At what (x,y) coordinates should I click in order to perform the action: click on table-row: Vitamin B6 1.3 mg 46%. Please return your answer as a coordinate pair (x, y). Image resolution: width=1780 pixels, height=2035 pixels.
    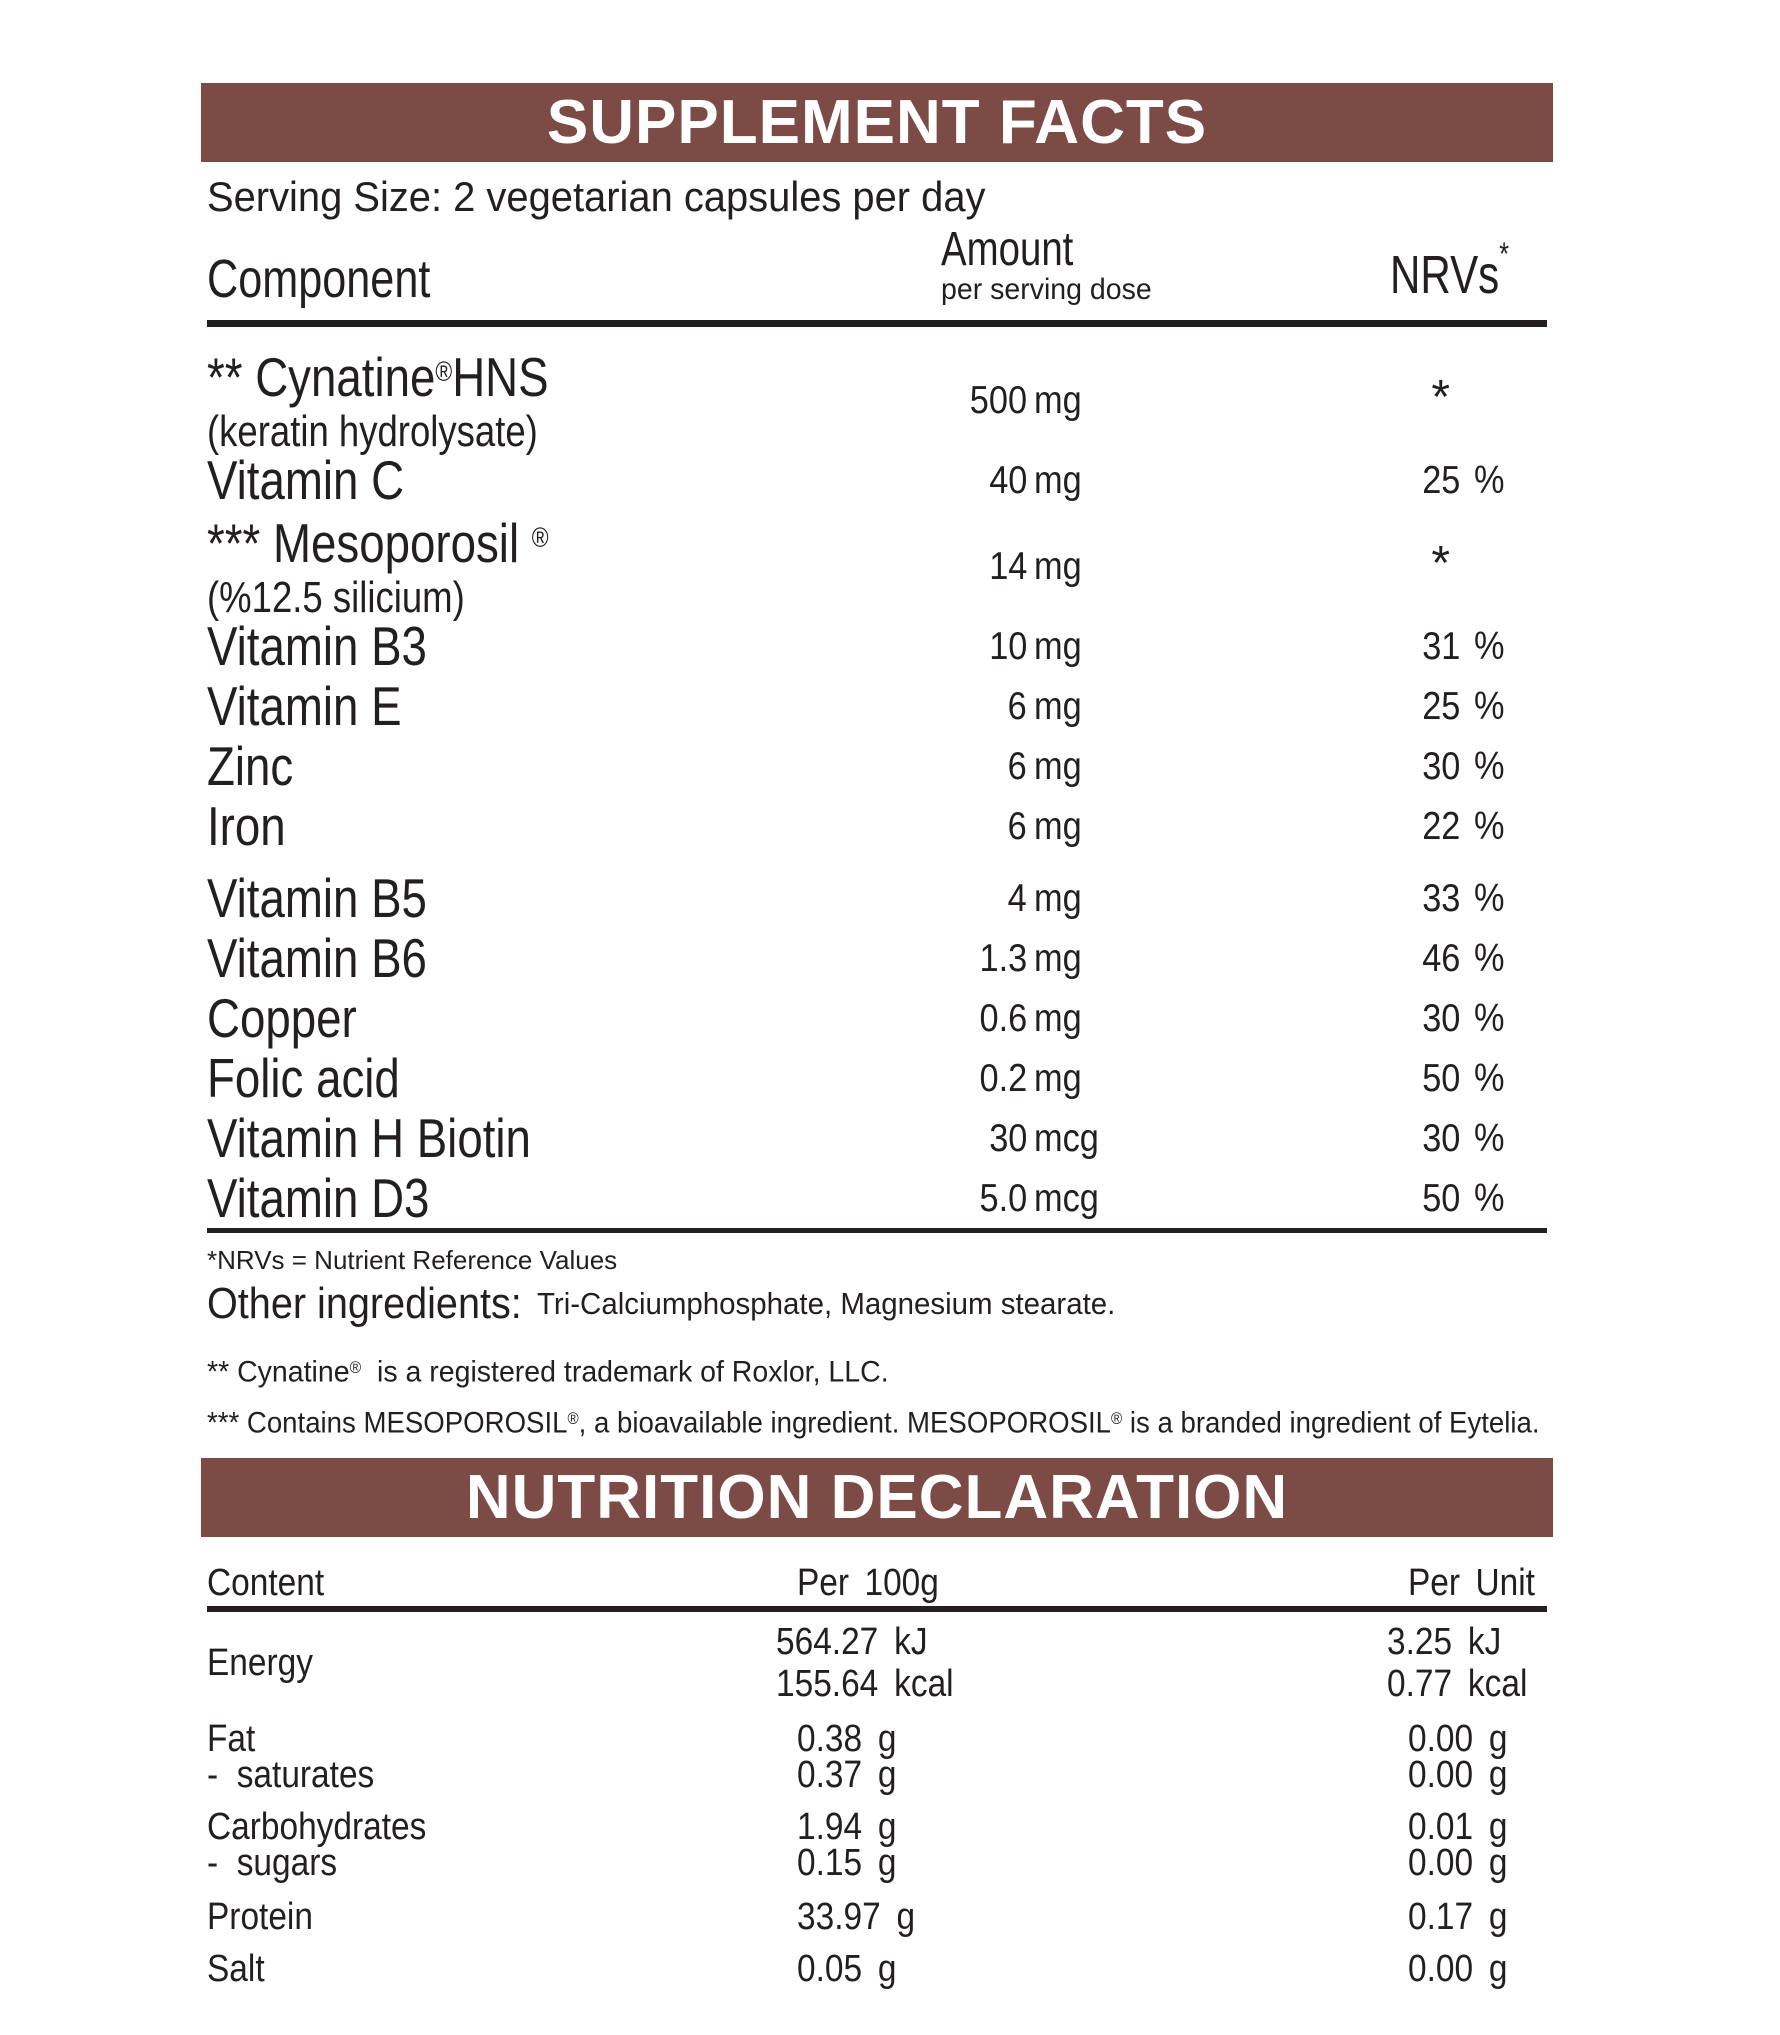
    Looking at the image, I should click on (877, 958).